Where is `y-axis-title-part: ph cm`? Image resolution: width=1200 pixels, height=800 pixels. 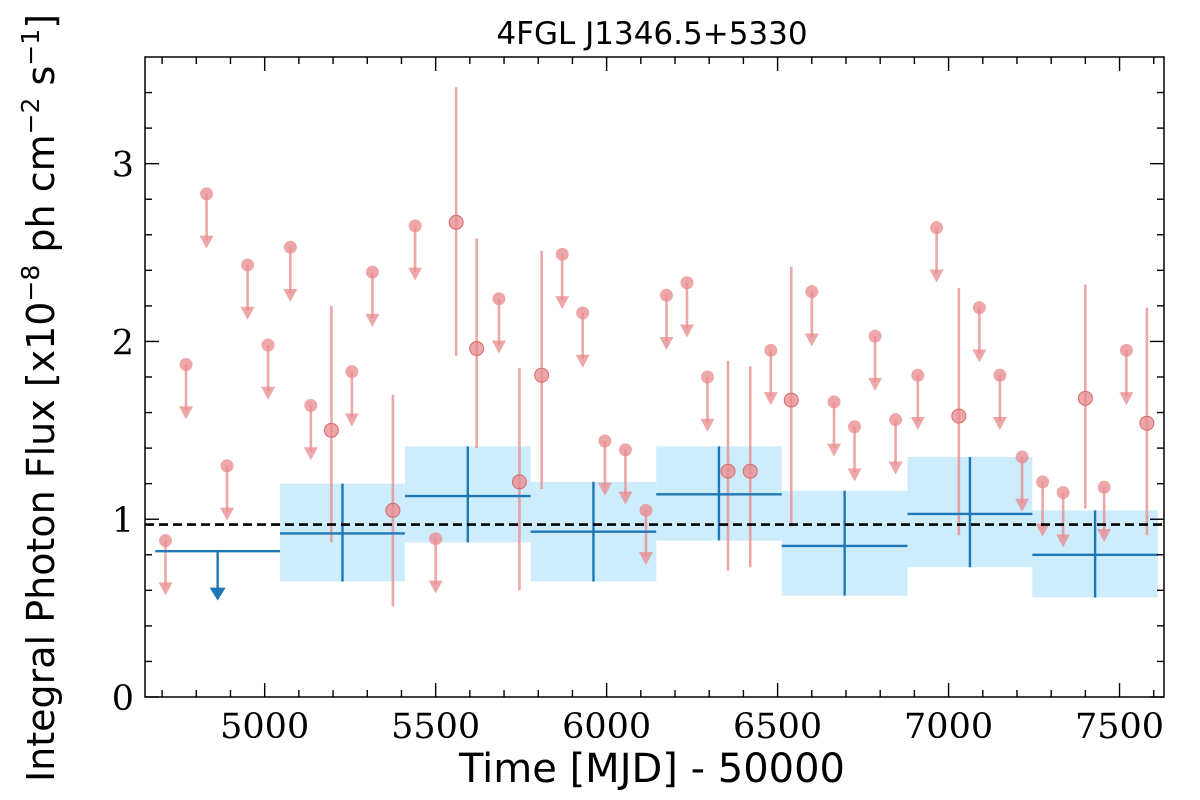 y-axis-title-part: ph cm is located at coordinates (41, 199).